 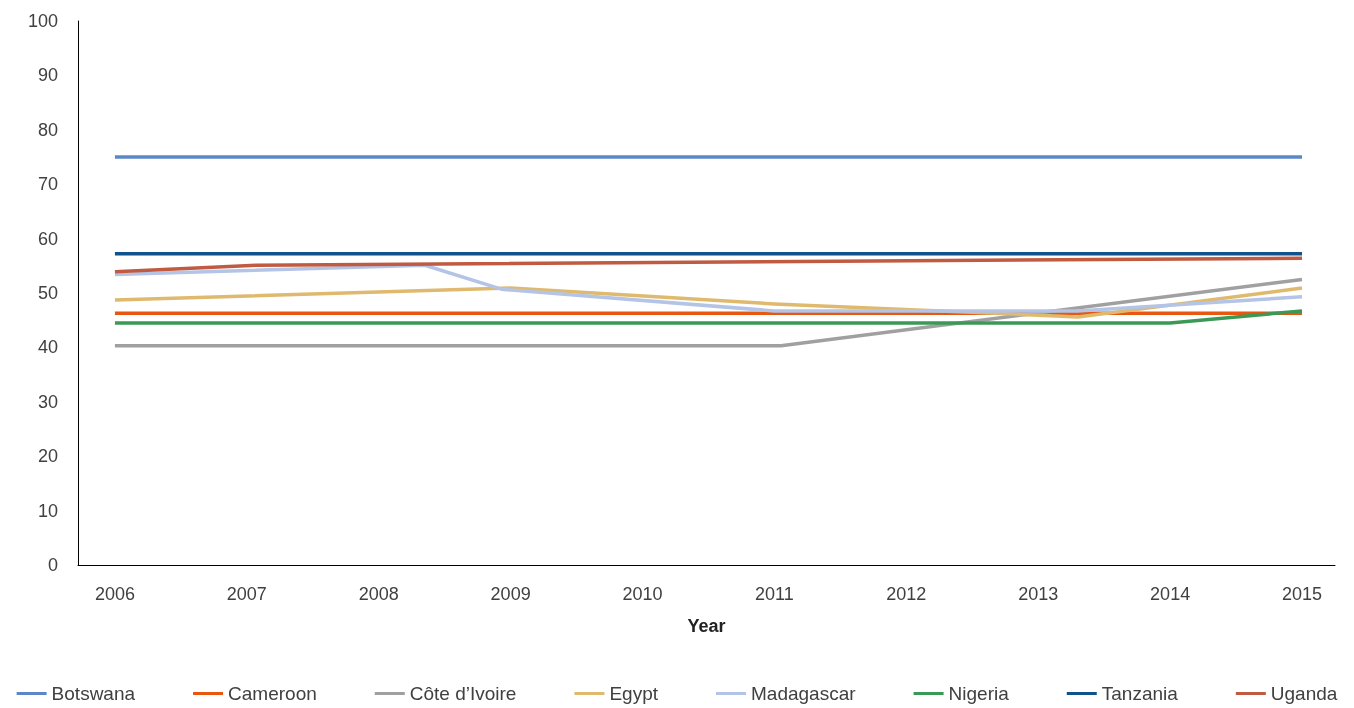 I want to click on y-tick-label: 10, so click(x=47, y=510).